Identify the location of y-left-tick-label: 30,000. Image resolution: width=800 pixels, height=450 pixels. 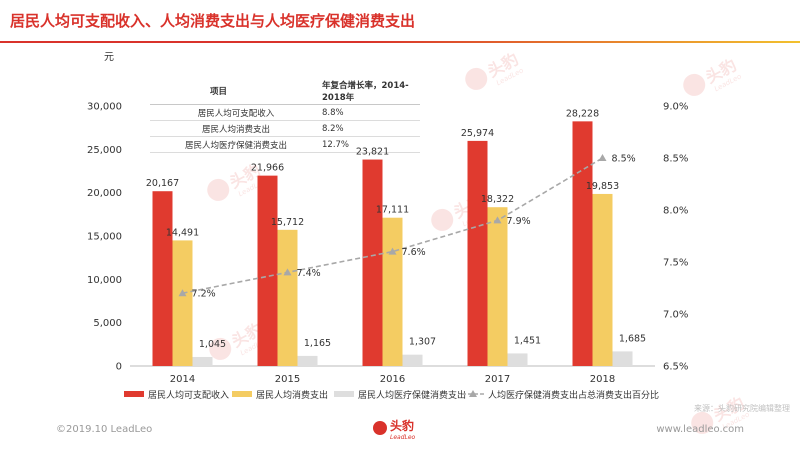
(104, 107).